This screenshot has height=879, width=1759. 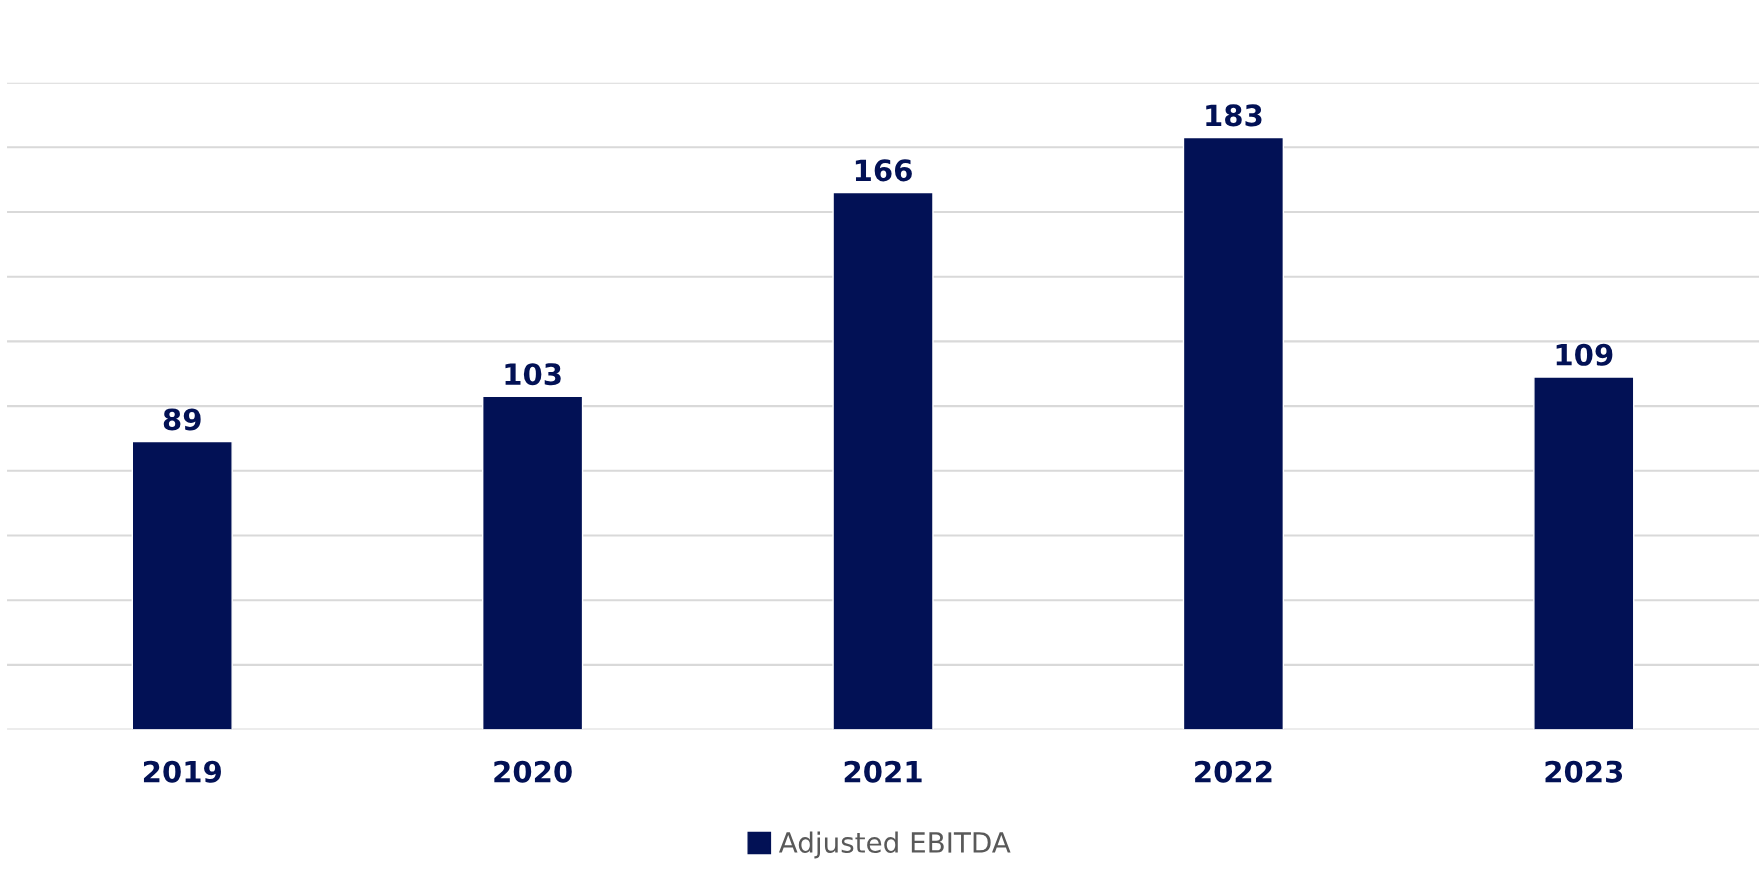 What do you see at coordinates (1584, 771) in the screenshot?
I see `x-tick-label: 2023` at bounding box center [1584, 771].